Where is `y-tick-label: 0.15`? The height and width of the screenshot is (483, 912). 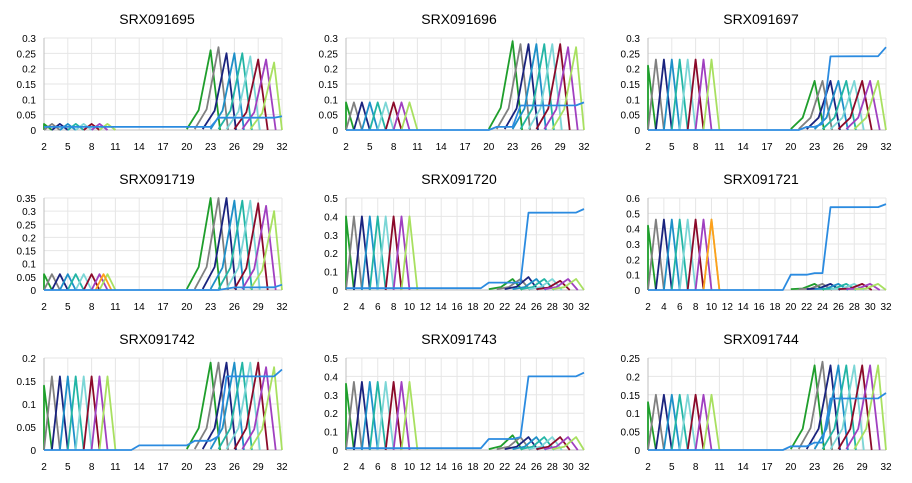 y-tick-label: 0.15 is located at coordinates (27, 85).